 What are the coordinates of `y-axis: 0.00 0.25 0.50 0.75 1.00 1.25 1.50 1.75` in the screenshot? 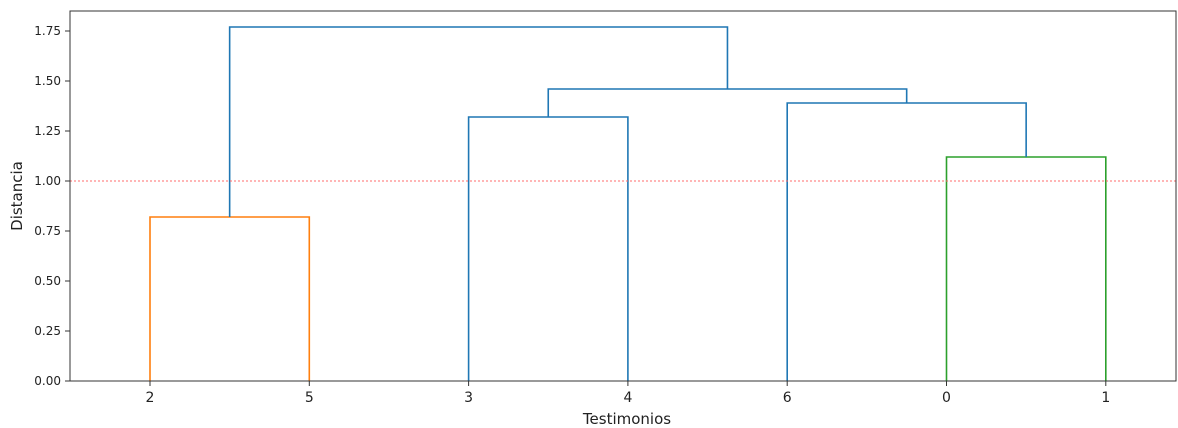 It's located at (52, 206).